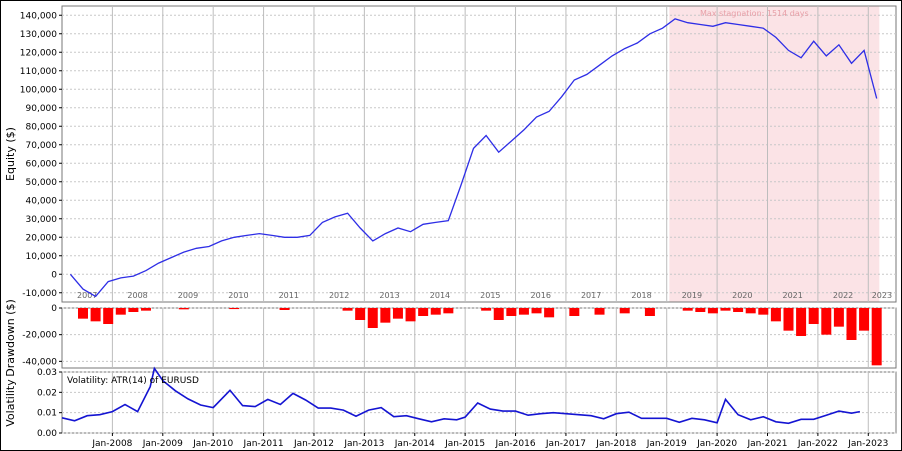 The height and width of the screenshot is (451, 902). What do you see at coordinates (38, 53) in the screenshot?
I see `equity-tick-label: 120,000` at bounding box center [38, 53].